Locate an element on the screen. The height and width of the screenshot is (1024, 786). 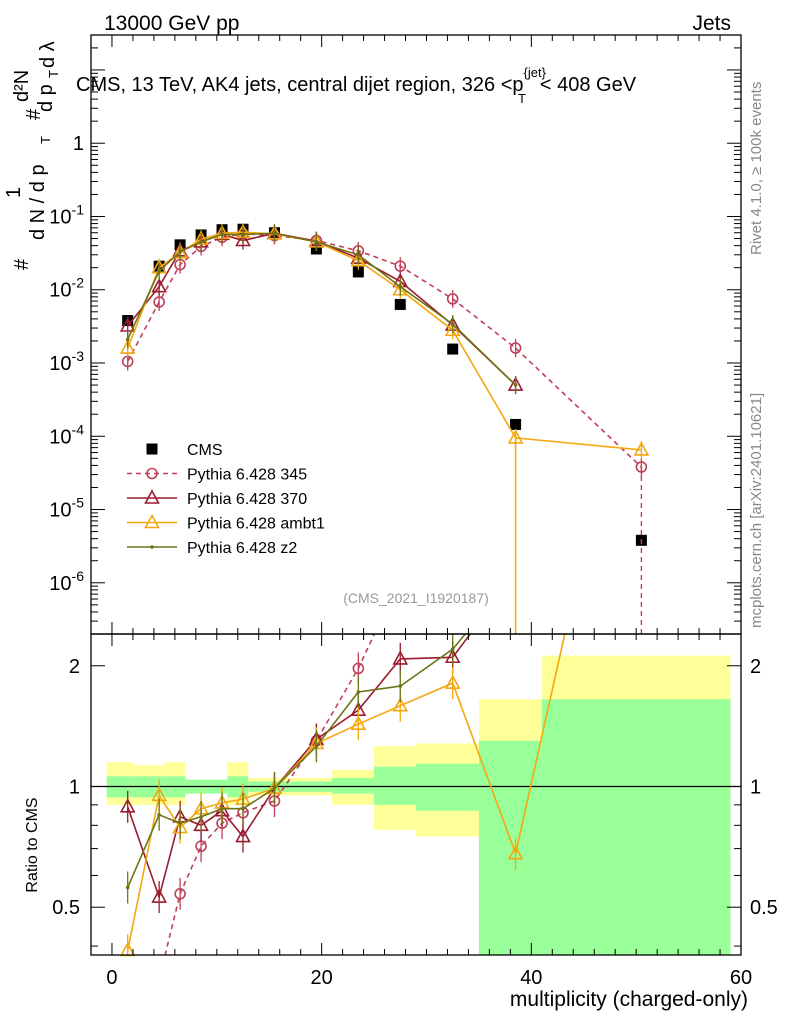
ratio-y-tick-label: 2 is located at coordinates (74, 667).